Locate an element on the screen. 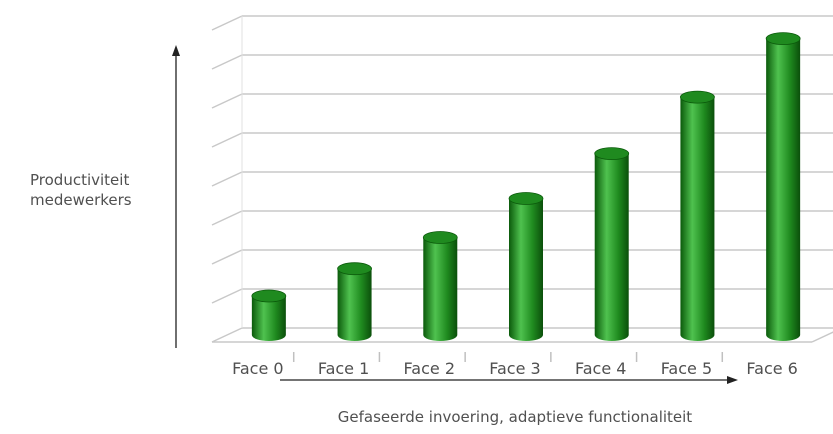 The height and width of the screenshot is (434, 833). x-tick-label: Face 1 is located at coordinates (343, 368).